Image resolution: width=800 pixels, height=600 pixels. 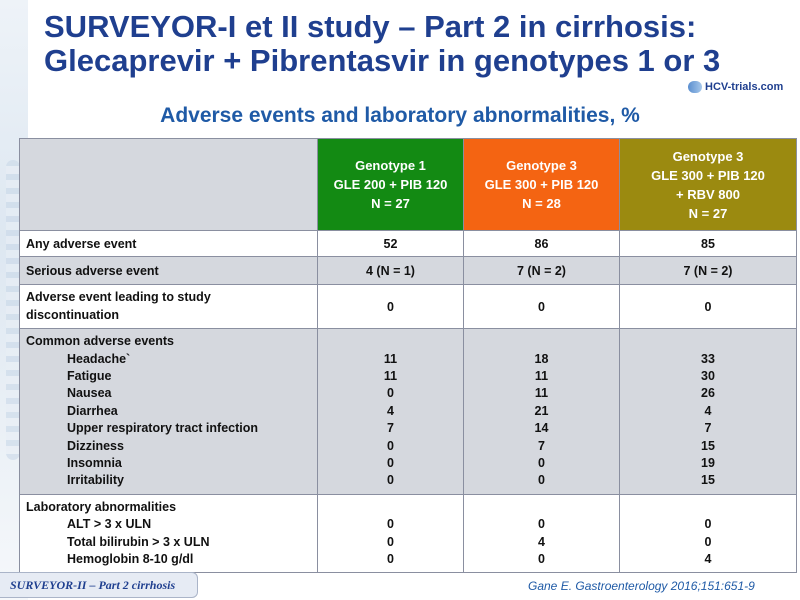 What do you see at coordinates (708, 393) in the screenshot?
I see `cell-value: 26` at bounding box center [708, 393].